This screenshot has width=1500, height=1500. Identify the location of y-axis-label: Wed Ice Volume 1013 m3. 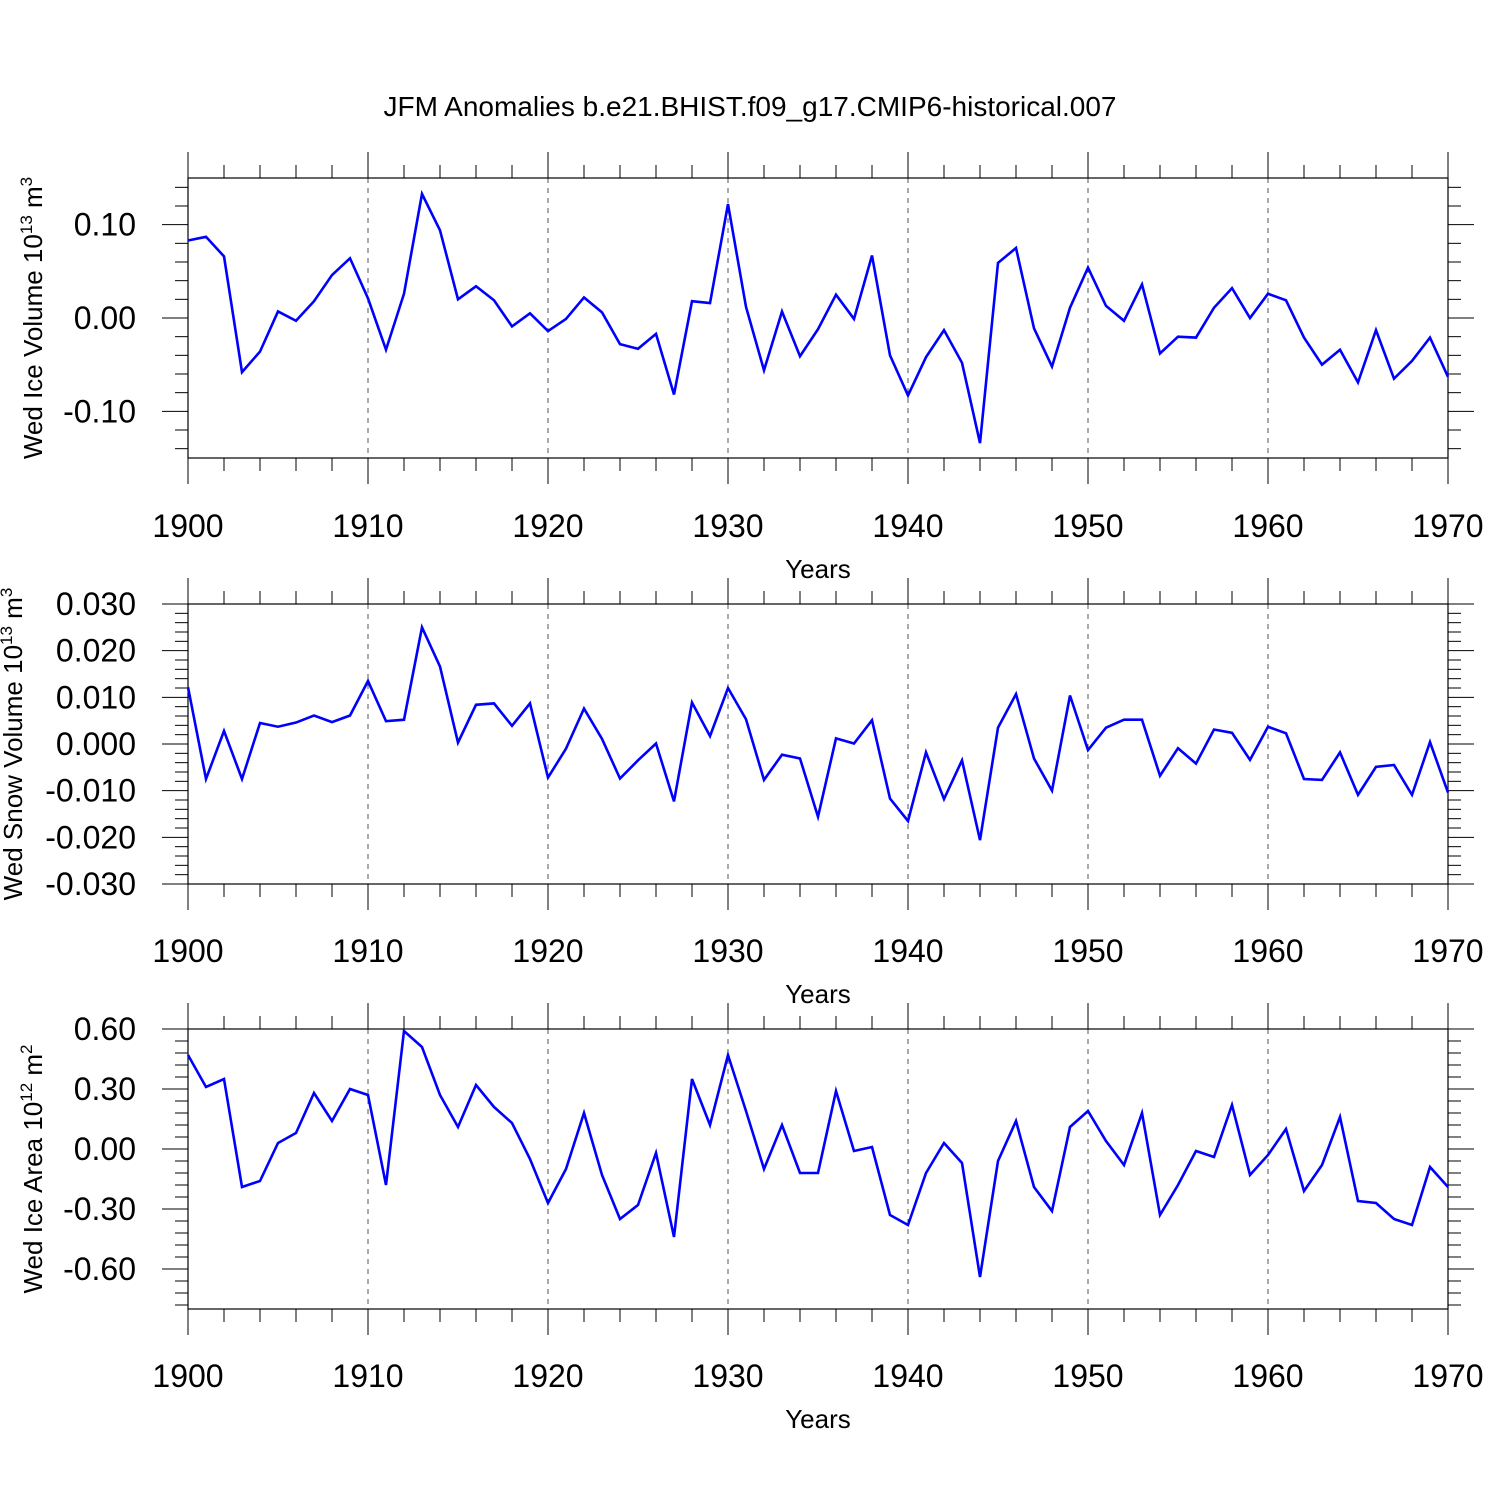
(32, 318).